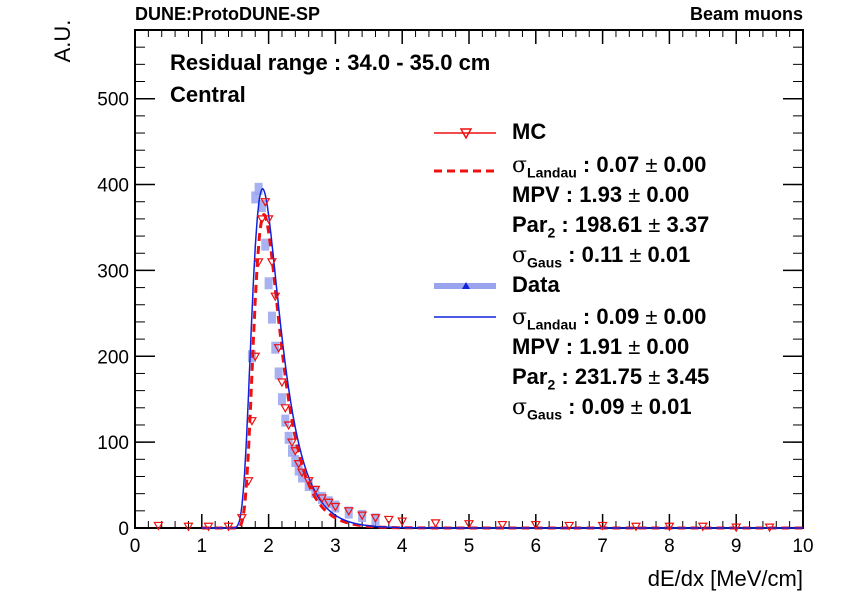 This screenshot has width=847, height=608. I want to click on legend-data-sigma-landau: σLandau : 0.09 ± 0.00, so click(609, 318).